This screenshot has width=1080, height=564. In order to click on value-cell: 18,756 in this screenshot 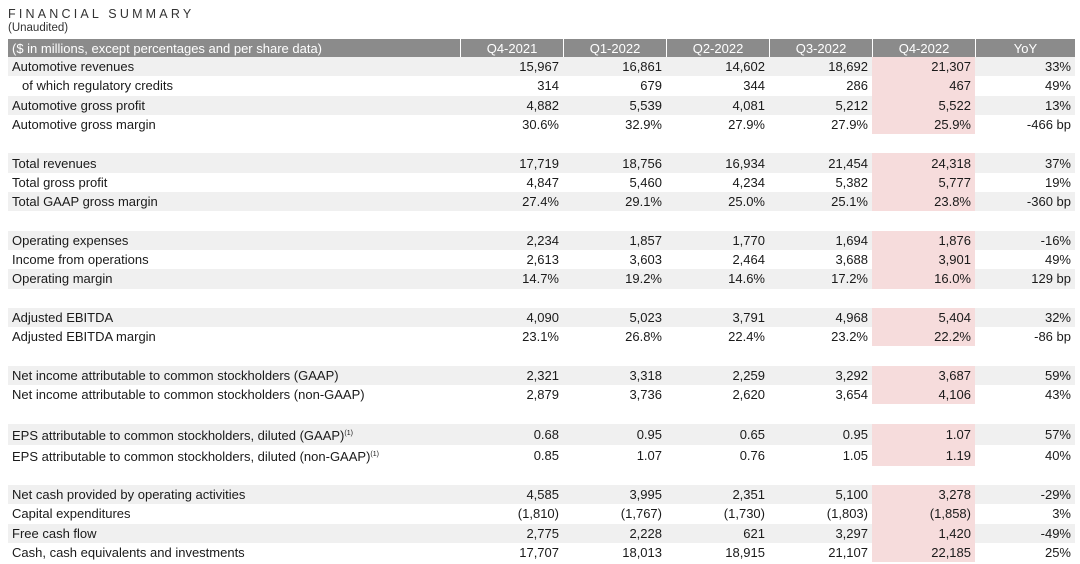, I will do `click(614, 163)`.